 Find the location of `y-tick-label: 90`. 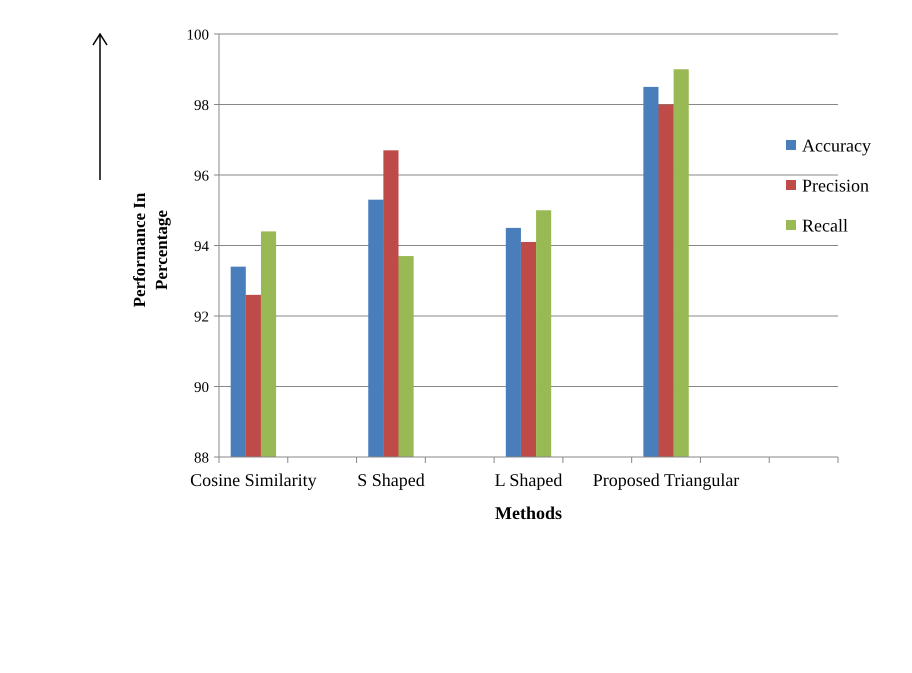

y-tick-label: 90 is located at coordinates (201, 388).